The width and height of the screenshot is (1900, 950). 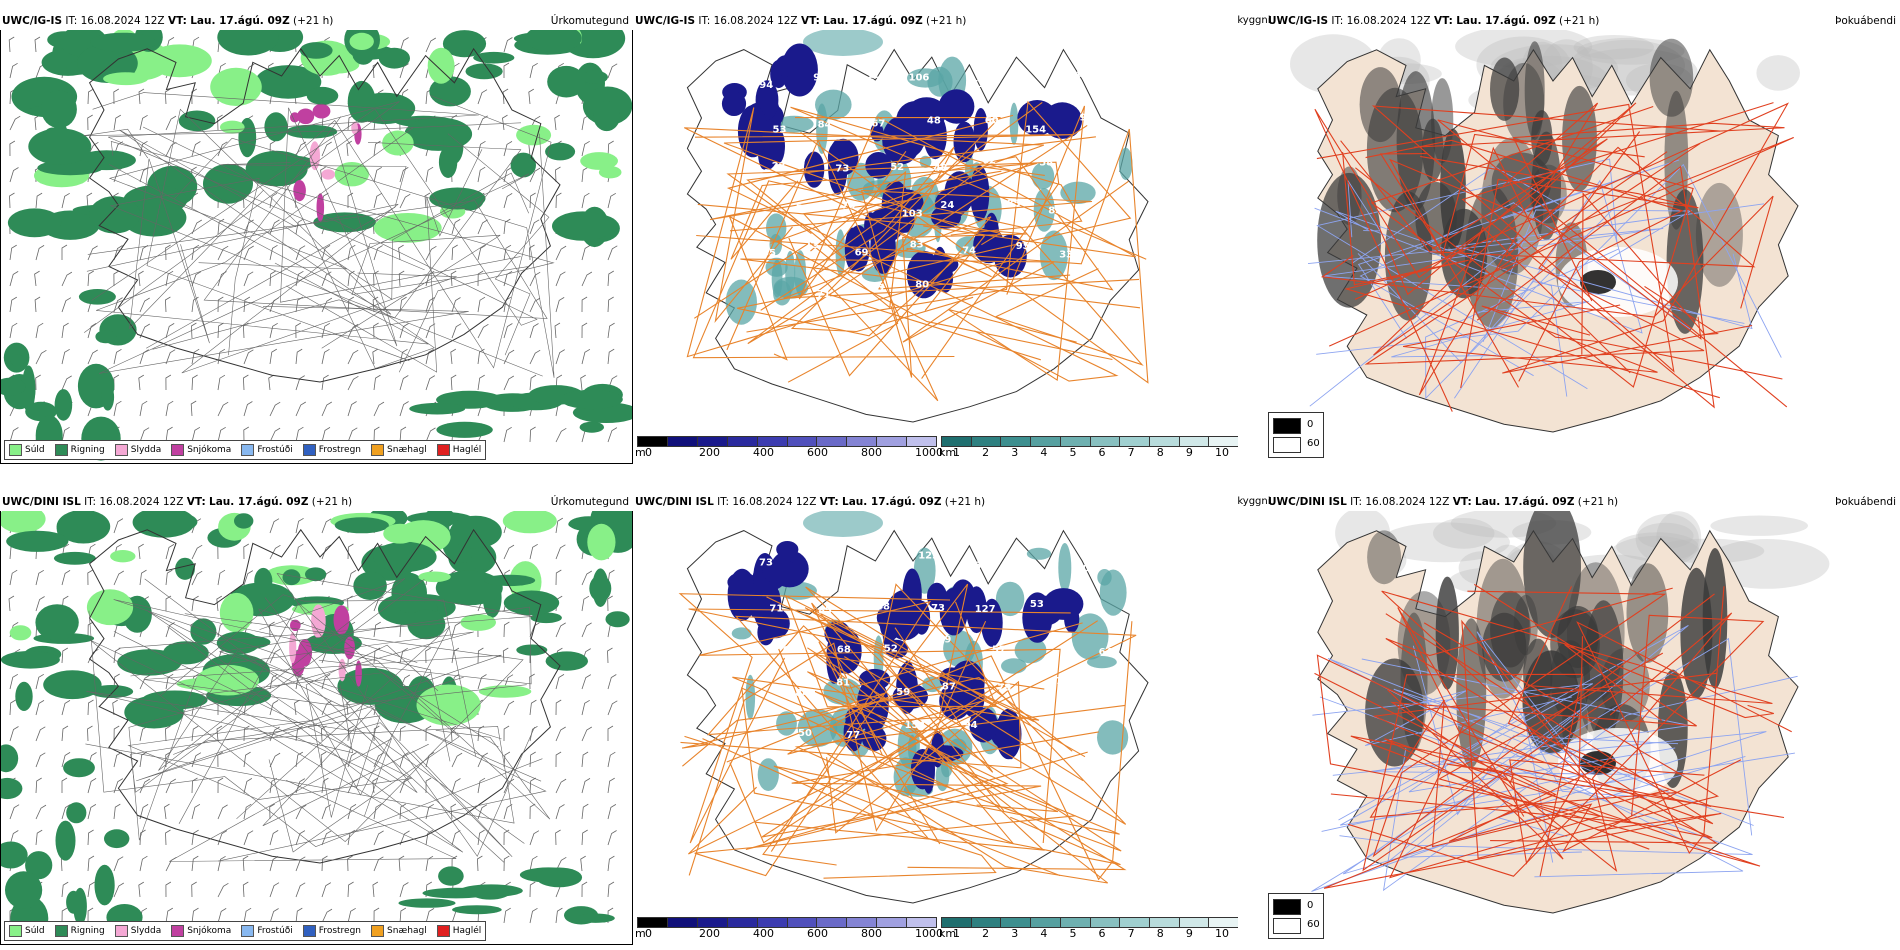 What do you see at coordinates (332, 502) in the screenshot?
I see `forecast-offset: (+21 h)` at bounding box center [332, 502].